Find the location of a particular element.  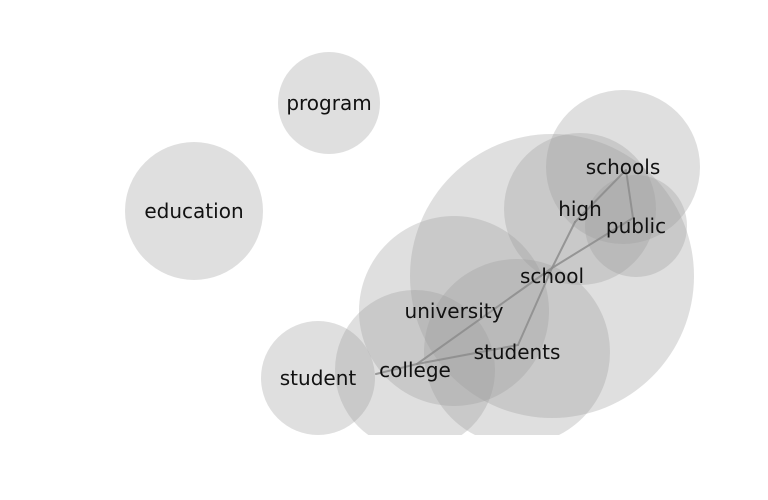

label-college: college is located at coordinates (415, 370).